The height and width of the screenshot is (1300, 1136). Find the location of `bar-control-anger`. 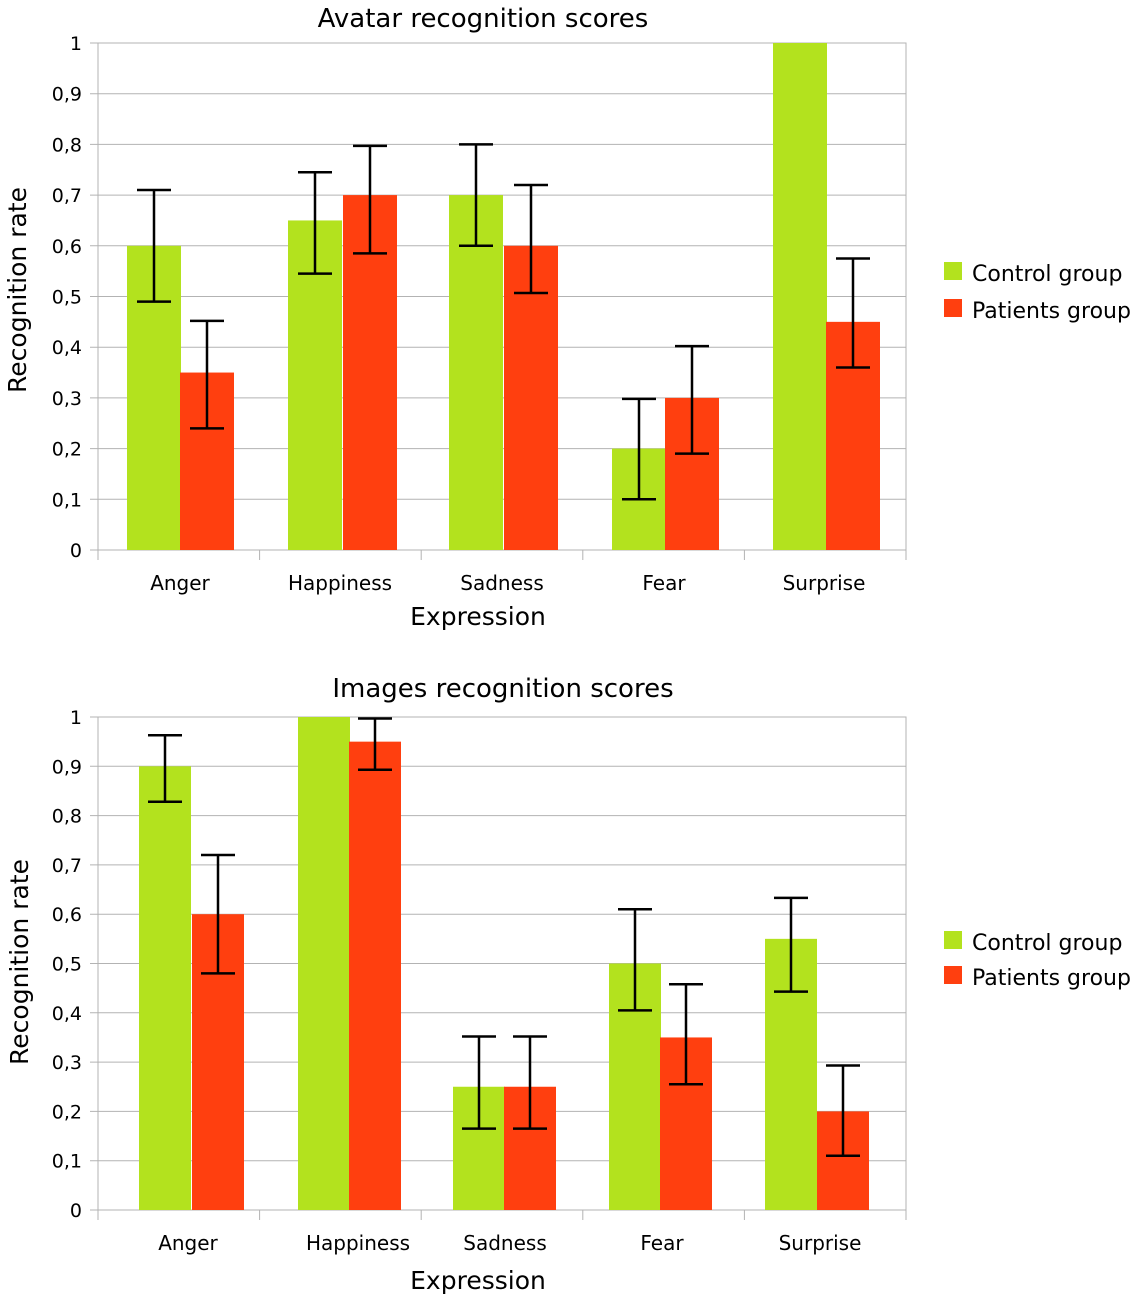

bar-control-anger is located at coordinates (165, 988).